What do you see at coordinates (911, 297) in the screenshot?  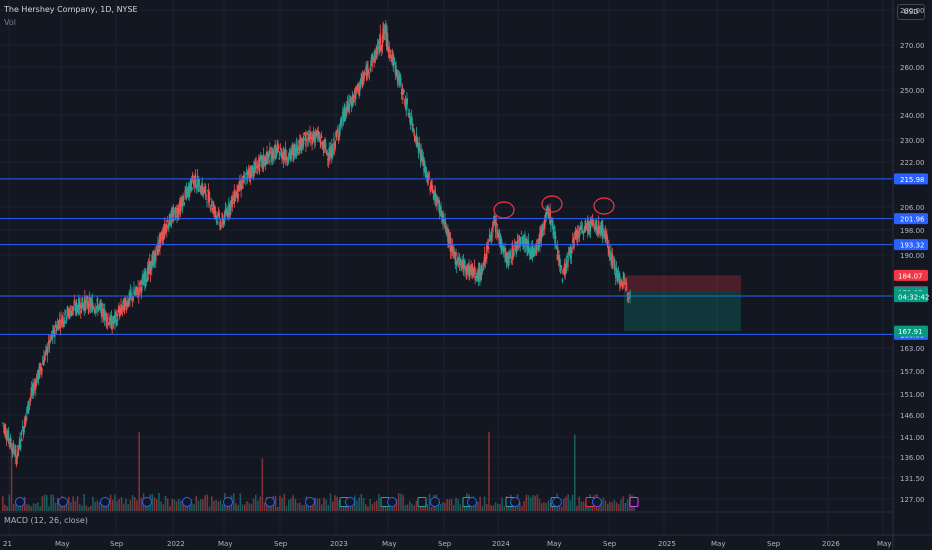 I see `price-tag` at bounding box center [911, 297].